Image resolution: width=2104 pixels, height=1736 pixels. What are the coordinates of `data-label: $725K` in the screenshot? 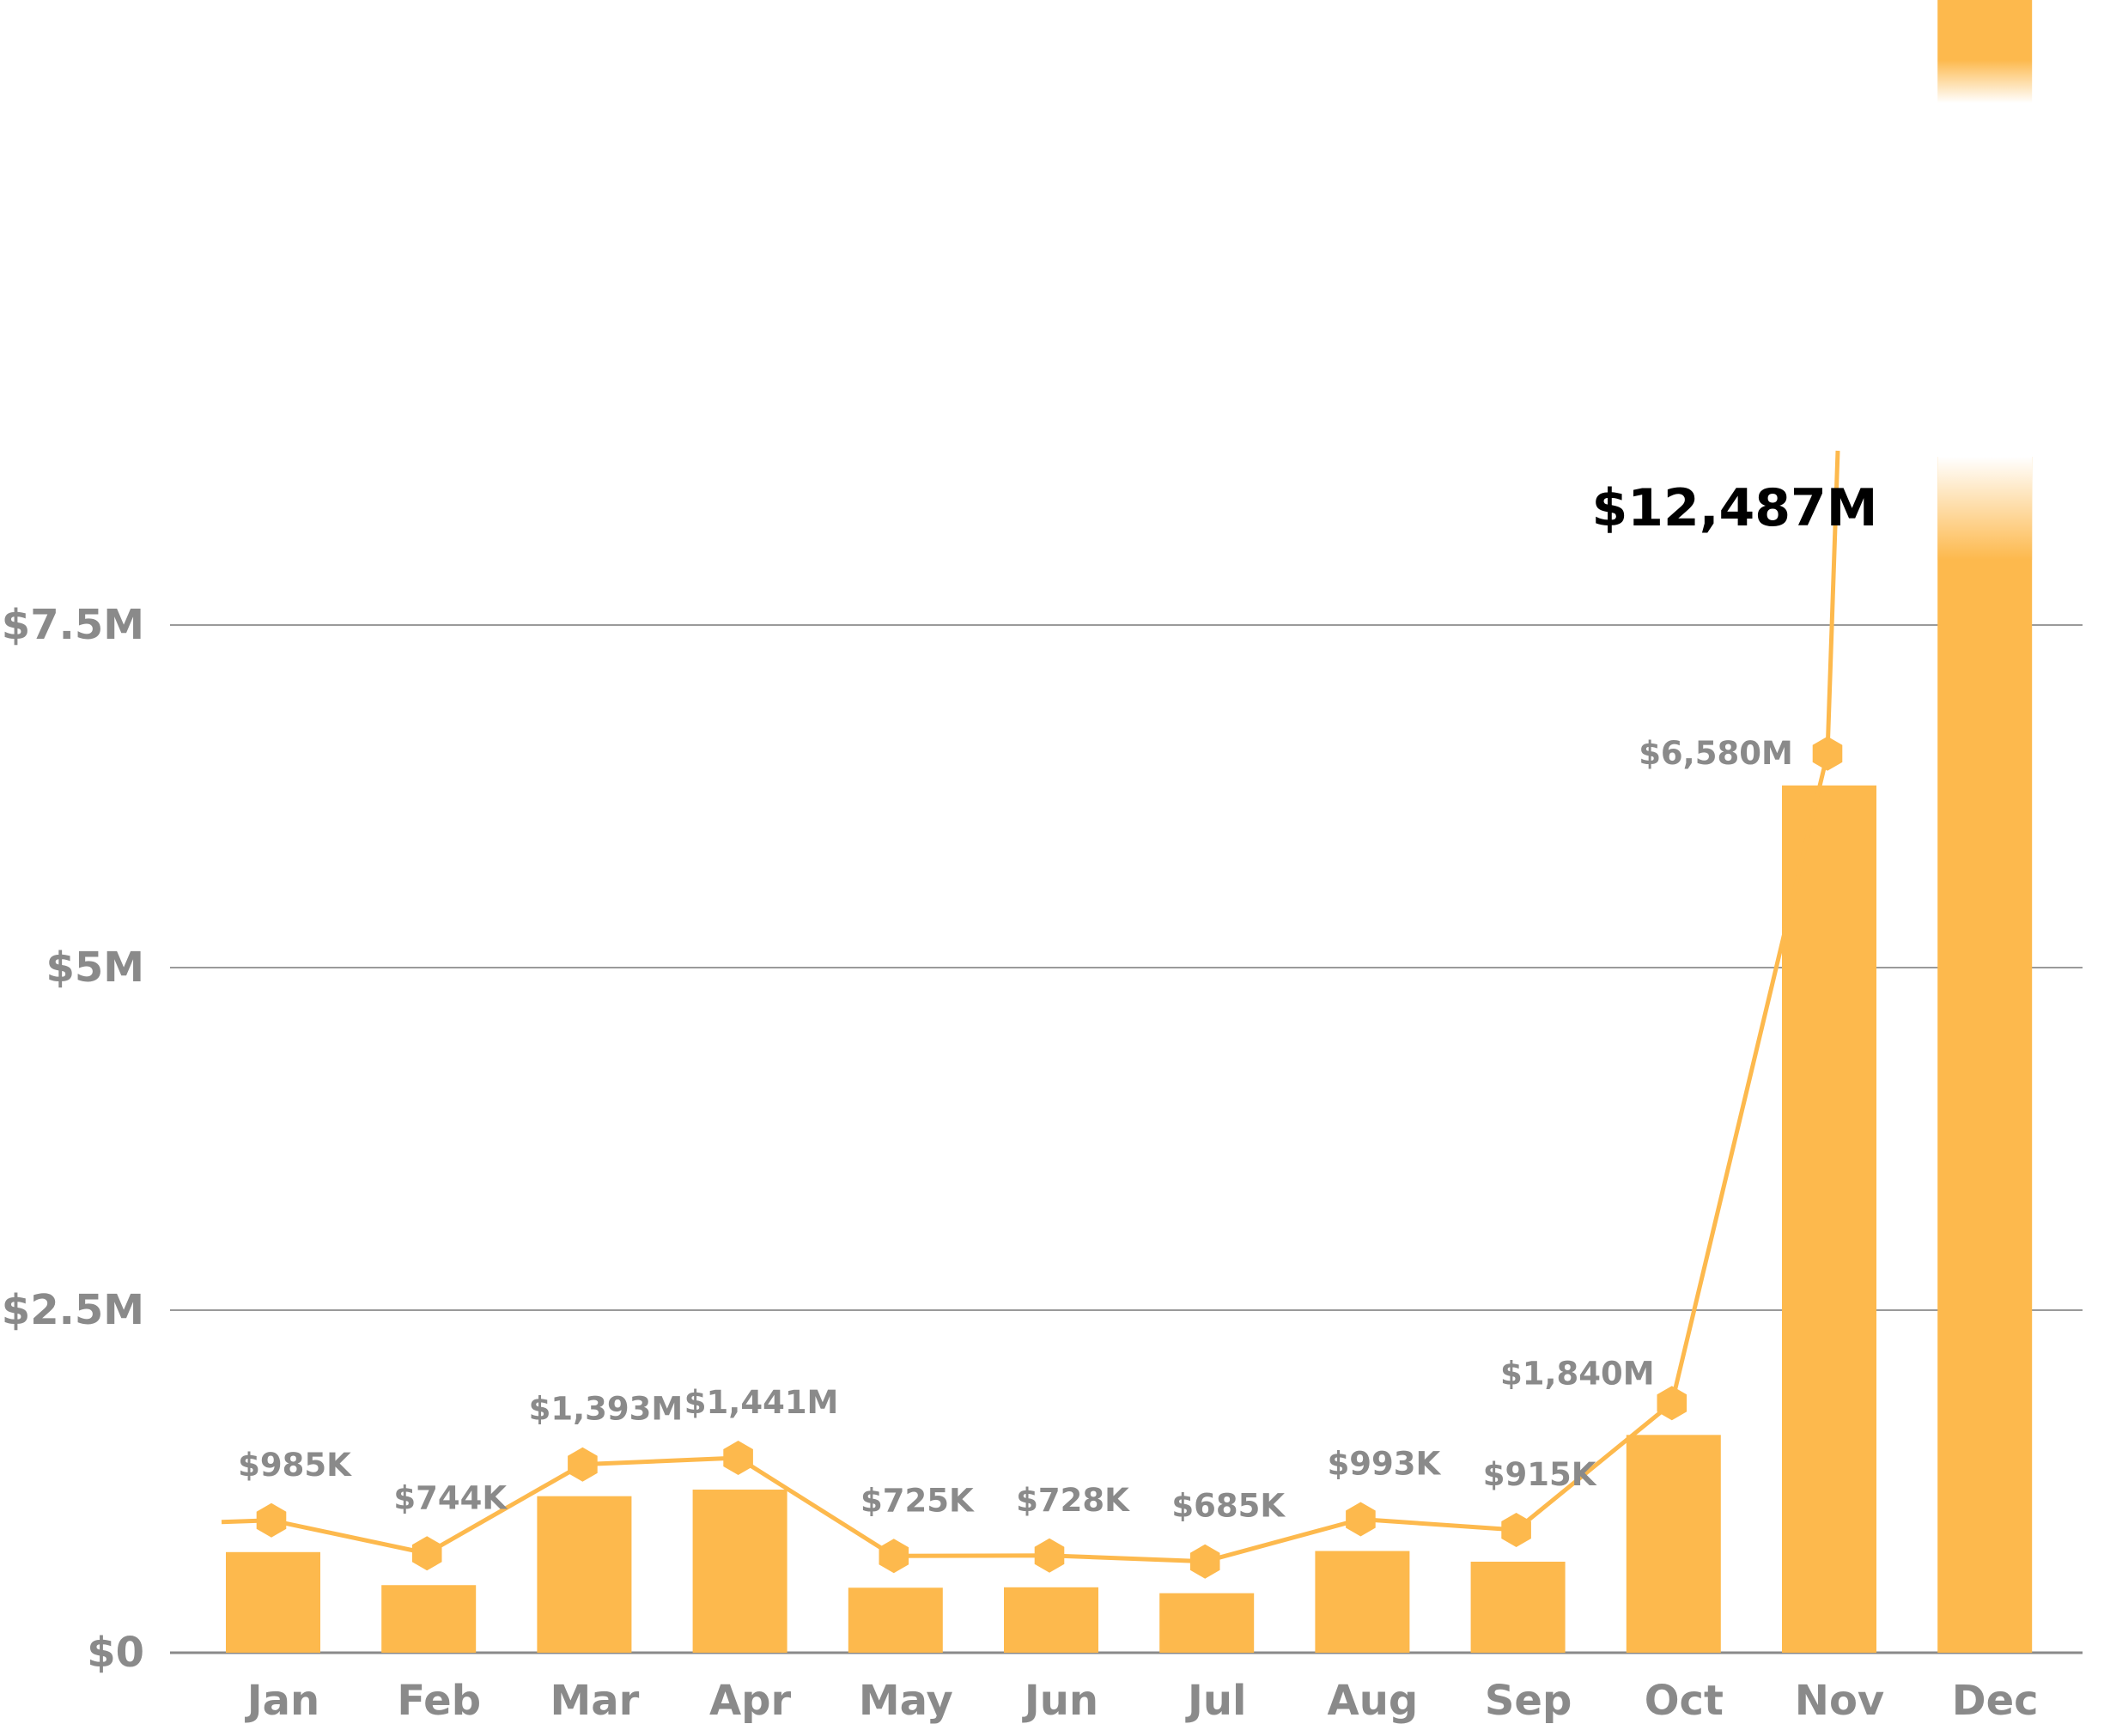 It's located at (917, 1500).